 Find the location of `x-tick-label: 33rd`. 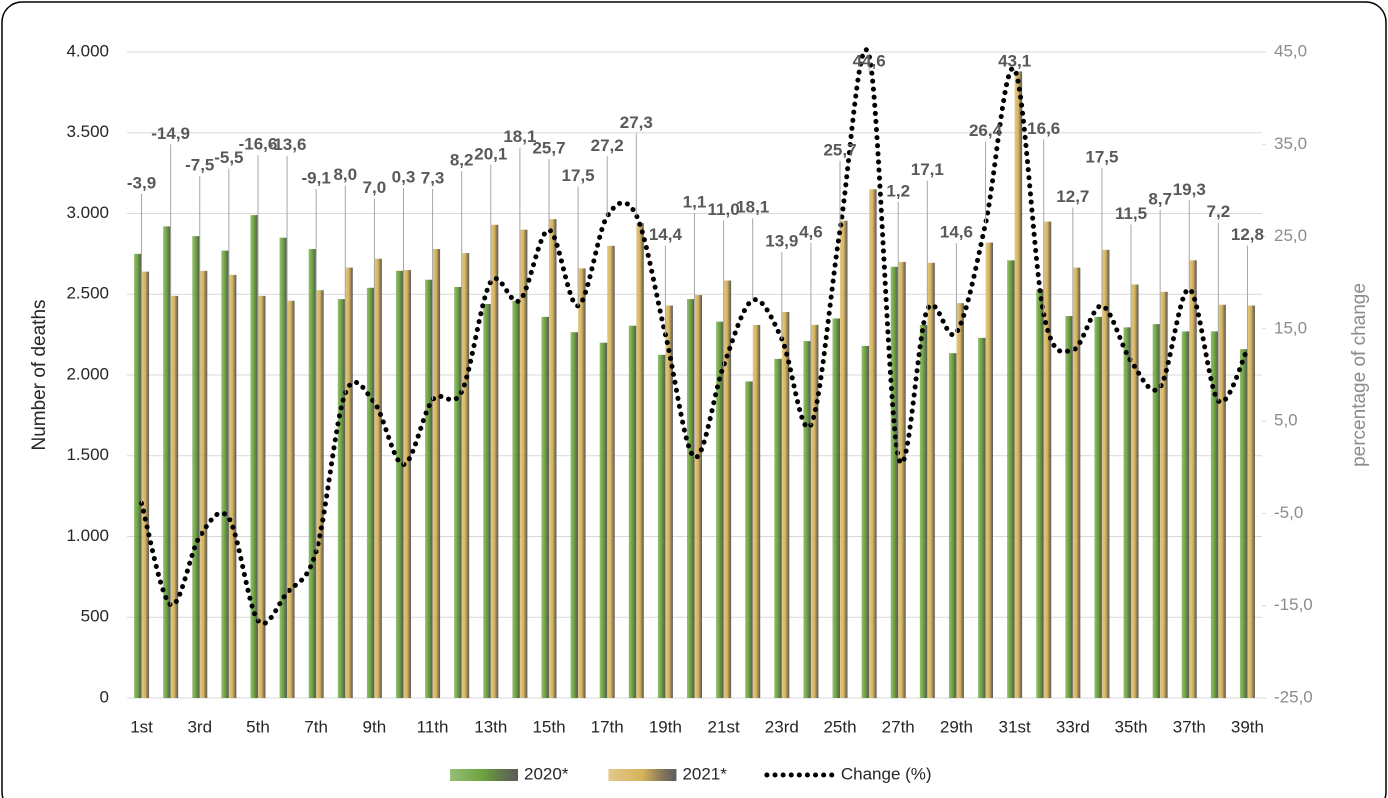

x-tick-label: 33rd is located at coordinates (1073, 726).